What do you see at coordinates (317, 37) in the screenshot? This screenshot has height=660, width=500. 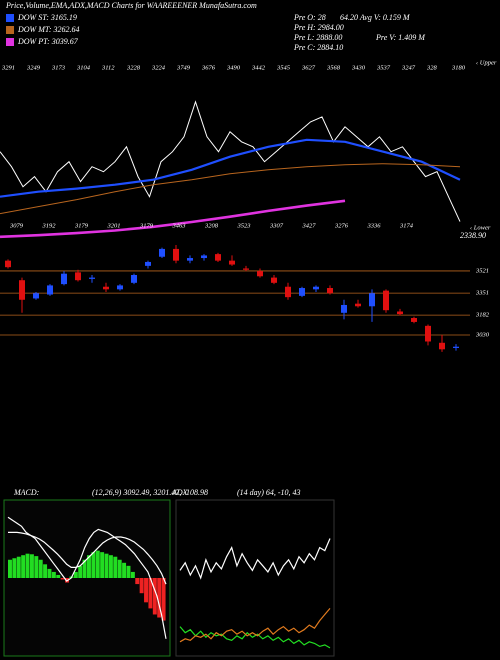 I see `pre-info: Pre L: 2888.00` at bounding box center [317, 37].